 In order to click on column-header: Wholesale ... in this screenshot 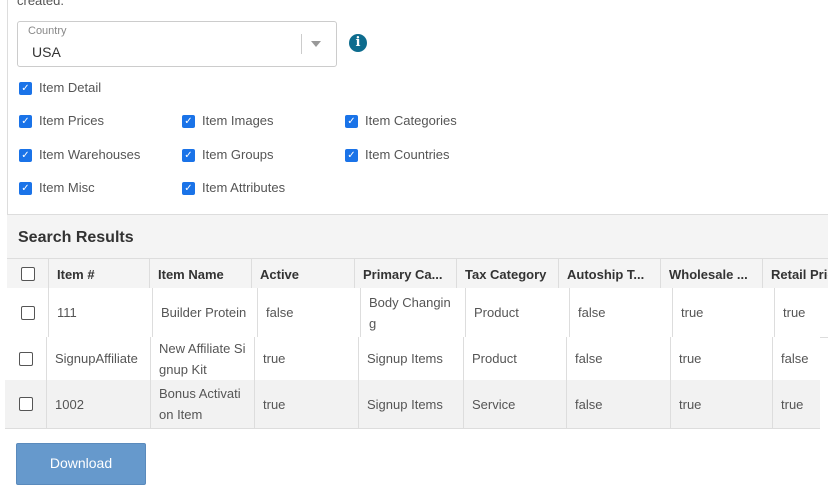, I will do `click(711, 274)`.